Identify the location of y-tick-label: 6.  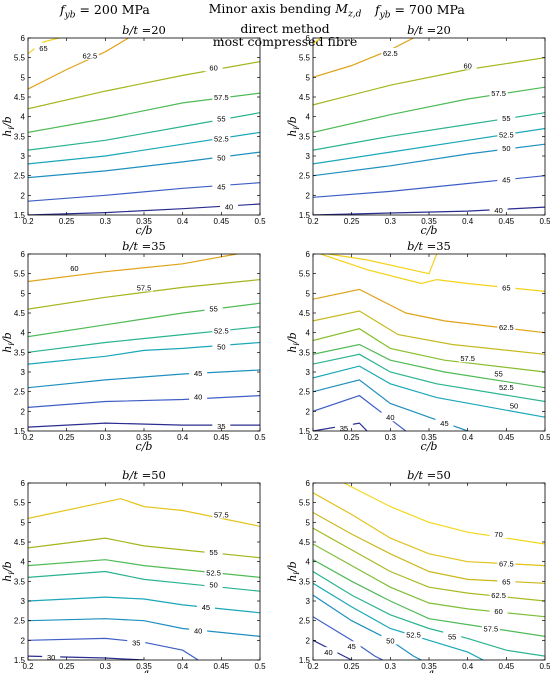
(23, 483).